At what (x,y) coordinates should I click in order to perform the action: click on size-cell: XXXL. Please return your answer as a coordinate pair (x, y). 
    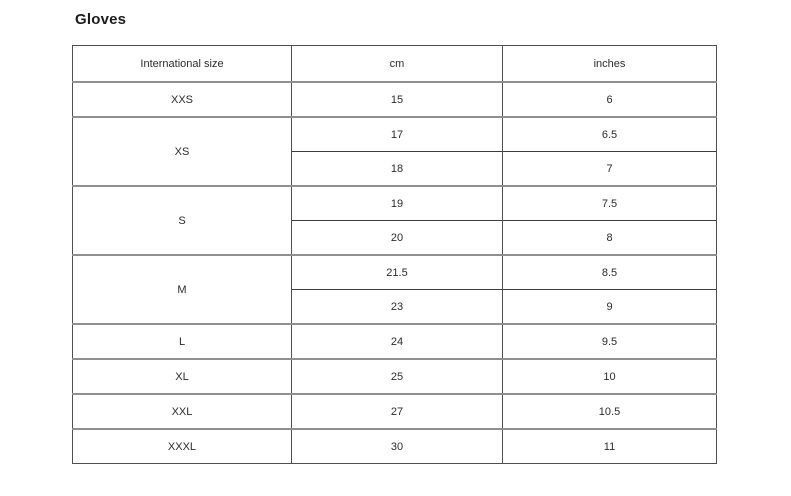
    Looking at the image, I should click on (182, 446).